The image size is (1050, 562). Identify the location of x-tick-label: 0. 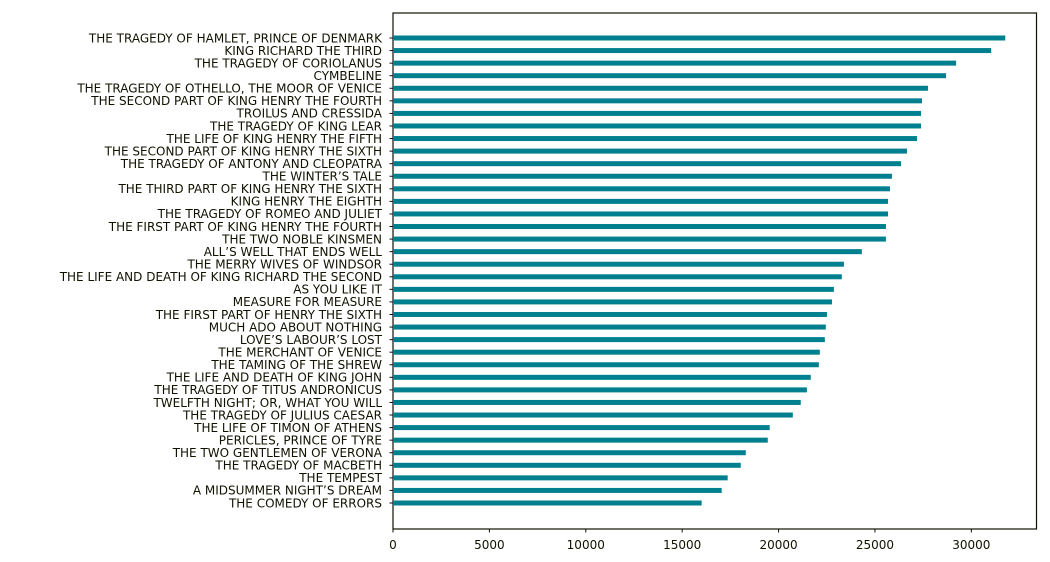
(393, 545).